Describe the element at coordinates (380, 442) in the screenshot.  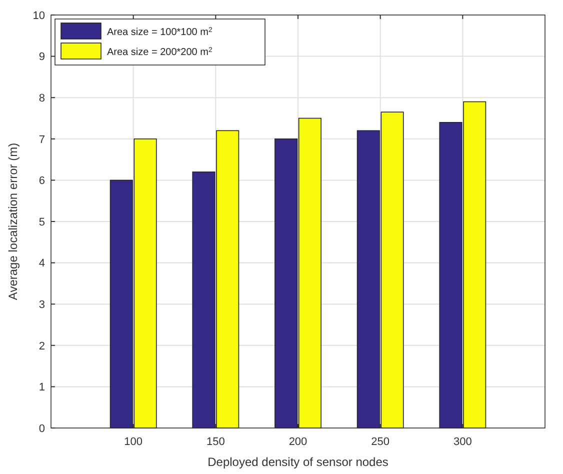
I see `x-tick-label: 250` at that location.